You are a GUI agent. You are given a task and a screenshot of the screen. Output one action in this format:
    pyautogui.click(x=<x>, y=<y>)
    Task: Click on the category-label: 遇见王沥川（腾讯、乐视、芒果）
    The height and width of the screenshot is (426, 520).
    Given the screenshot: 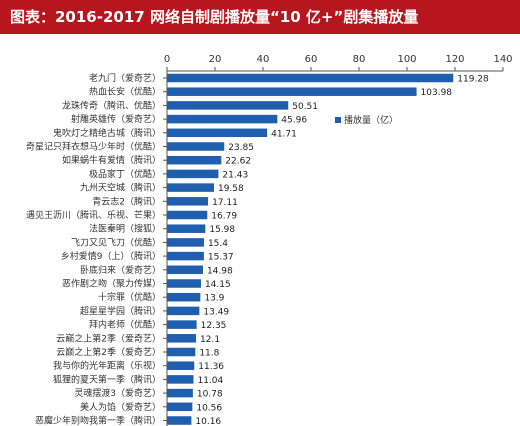 What is the action you would take?
    pyautogui.click(x=93, y=215)
    